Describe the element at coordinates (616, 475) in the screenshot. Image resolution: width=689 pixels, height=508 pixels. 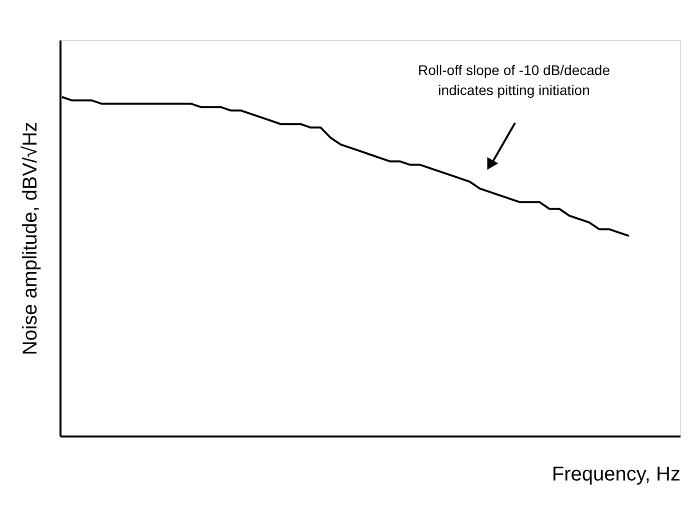
I see `x-axis-title: Frequency, Hz` at that location.